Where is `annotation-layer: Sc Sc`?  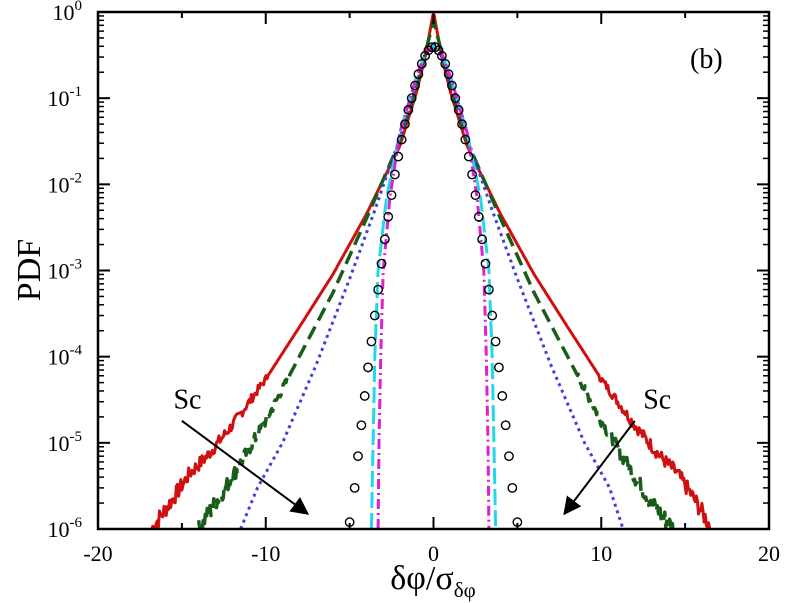
annotation-layer: Sc Sc is located at coordinates (422, 450).